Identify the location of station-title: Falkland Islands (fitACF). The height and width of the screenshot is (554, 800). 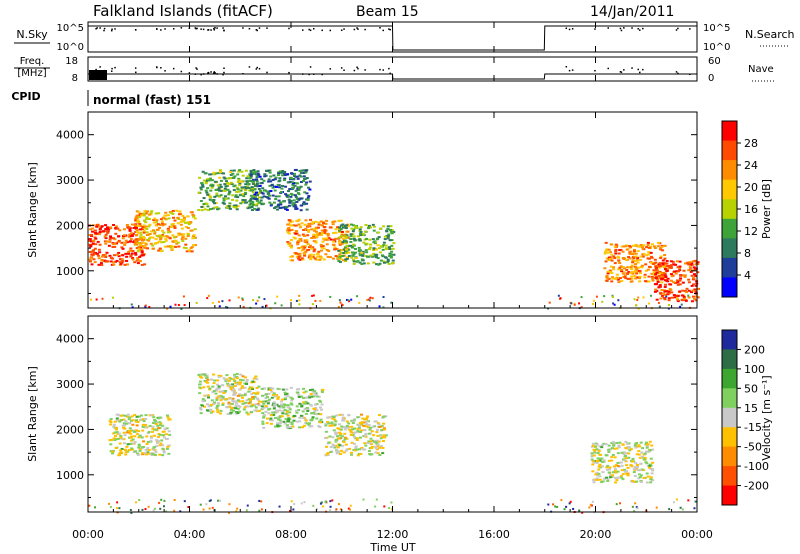
(183, 11).